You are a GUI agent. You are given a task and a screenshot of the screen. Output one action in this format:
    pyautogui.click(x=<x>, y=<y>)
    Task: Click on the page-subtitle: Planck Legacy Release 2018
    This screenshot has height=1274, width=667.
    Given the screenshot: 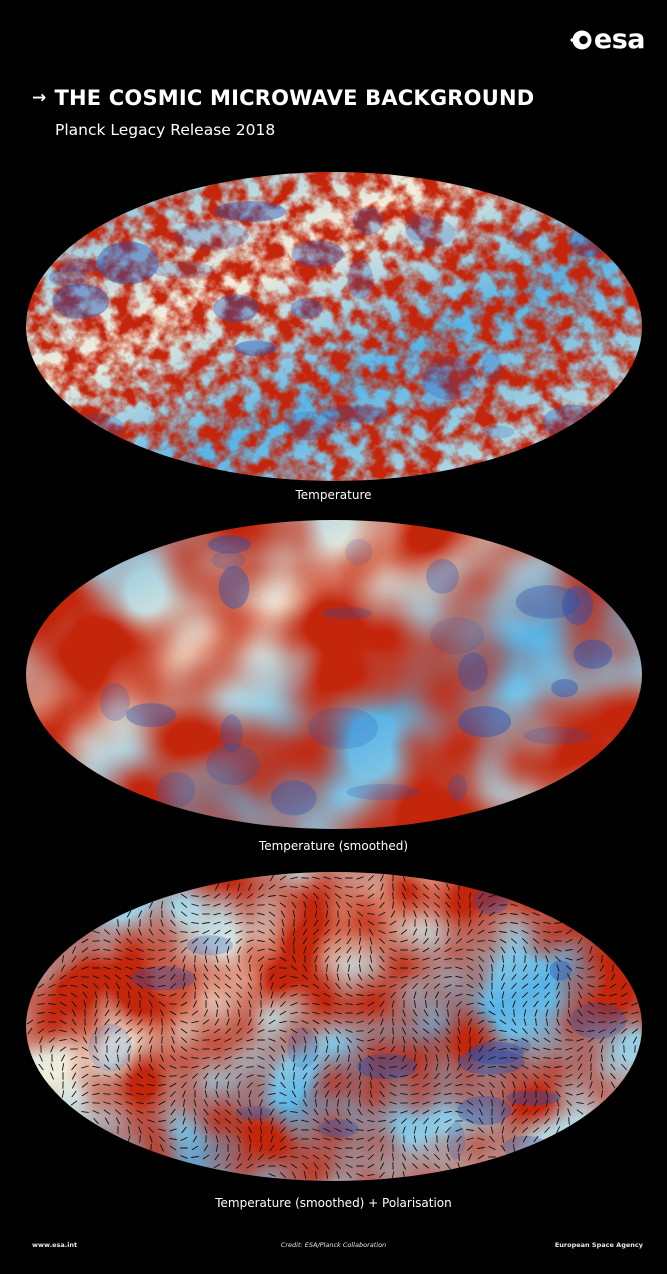 What is the action you would take?
    pyautogui.click(x=165, y=130)
    